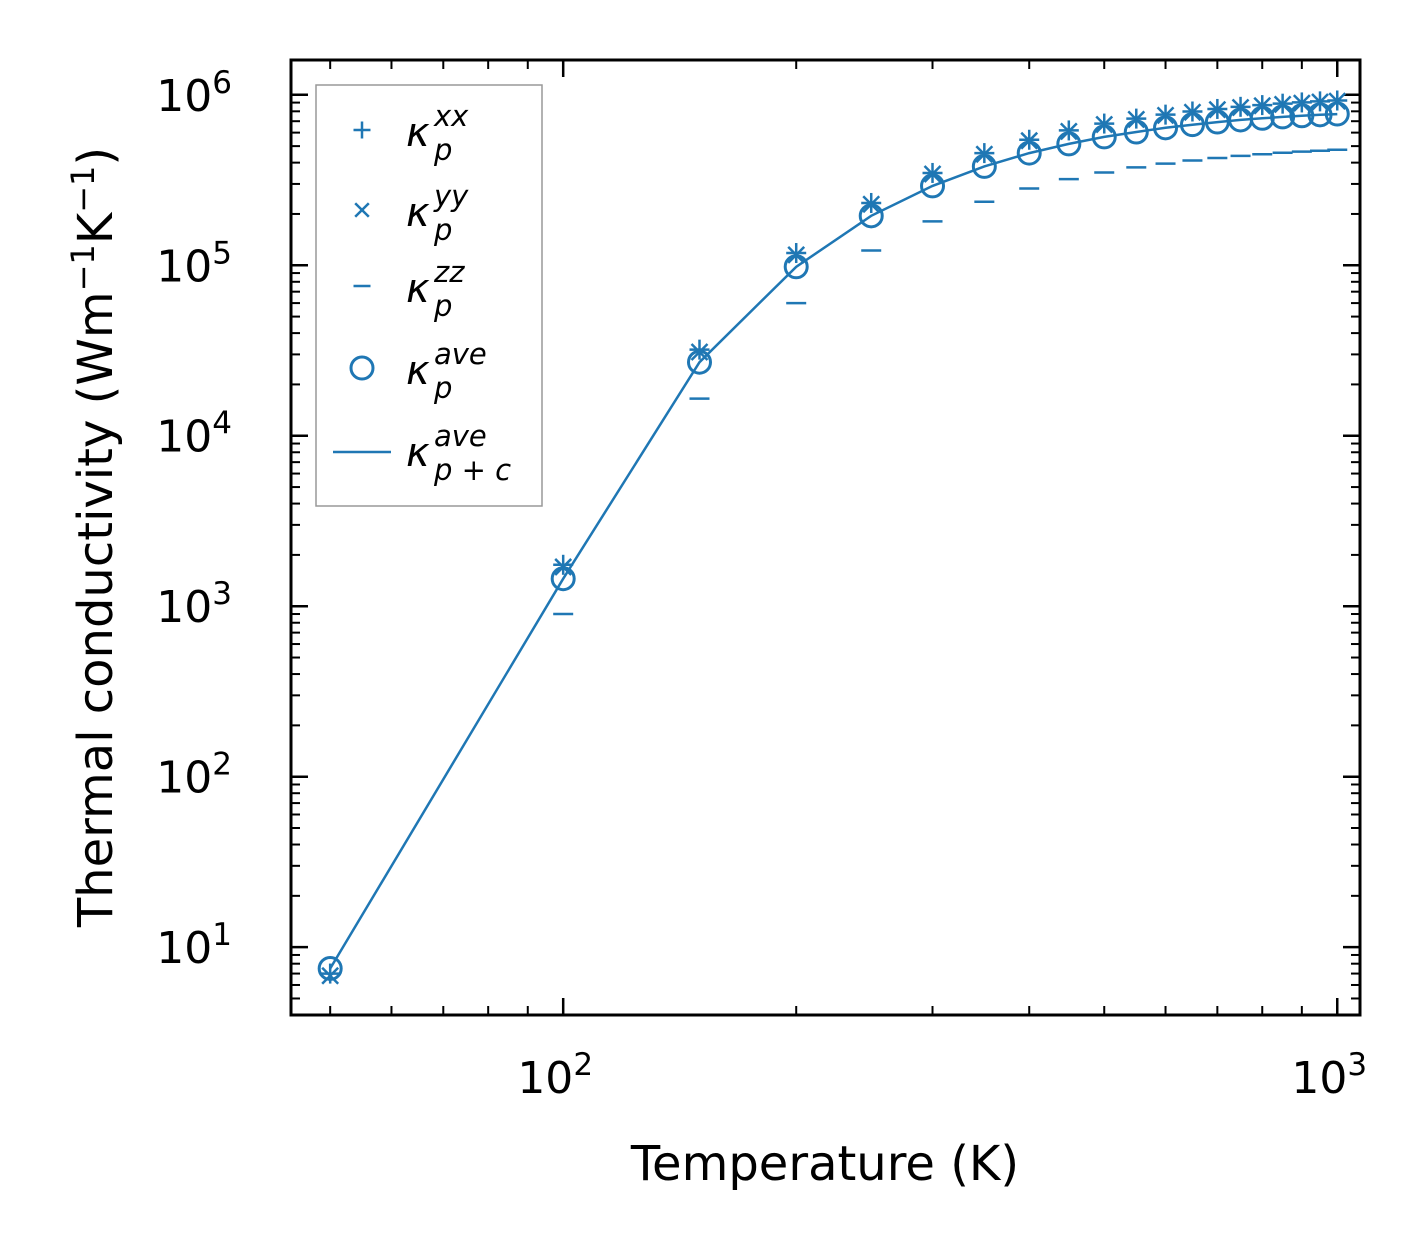 The image size is (1422, 1254). I want to click on y-axis-label-part: Thermal conductivity (Wm, so click(96, 609).